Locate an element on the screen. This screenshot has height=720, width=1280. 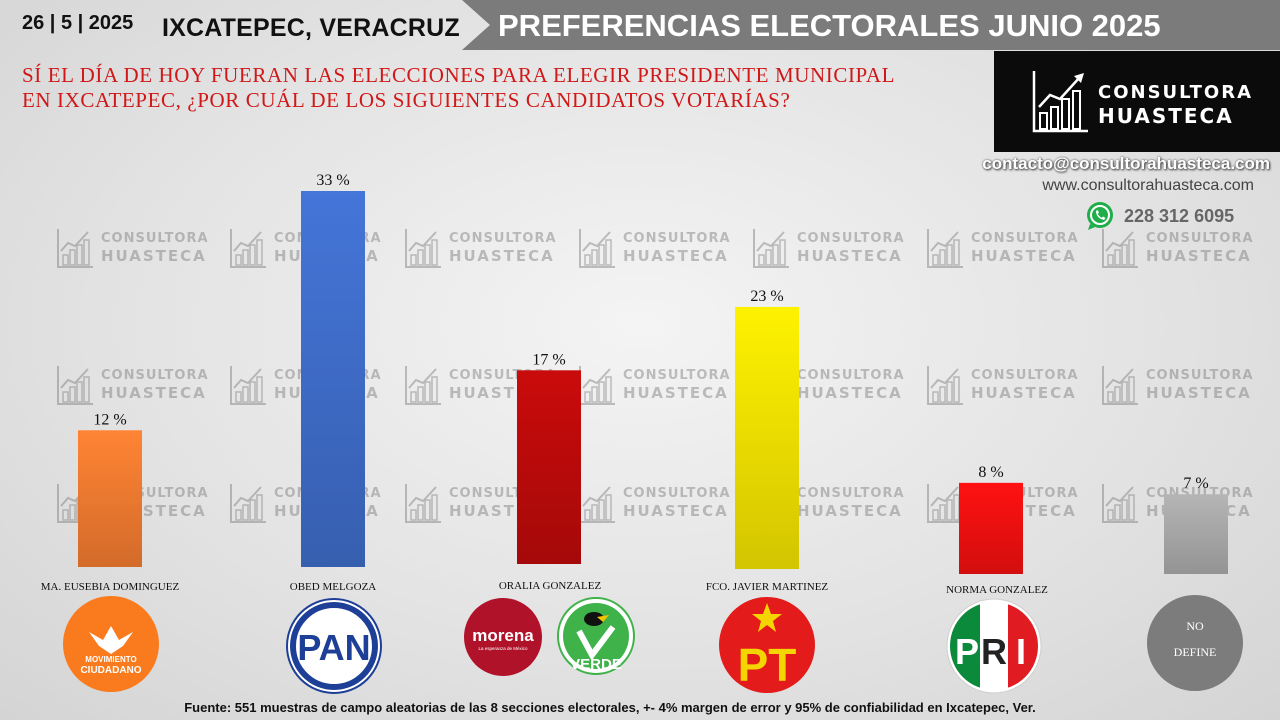
pt-logo: PT is located at coordinates (767, 645).